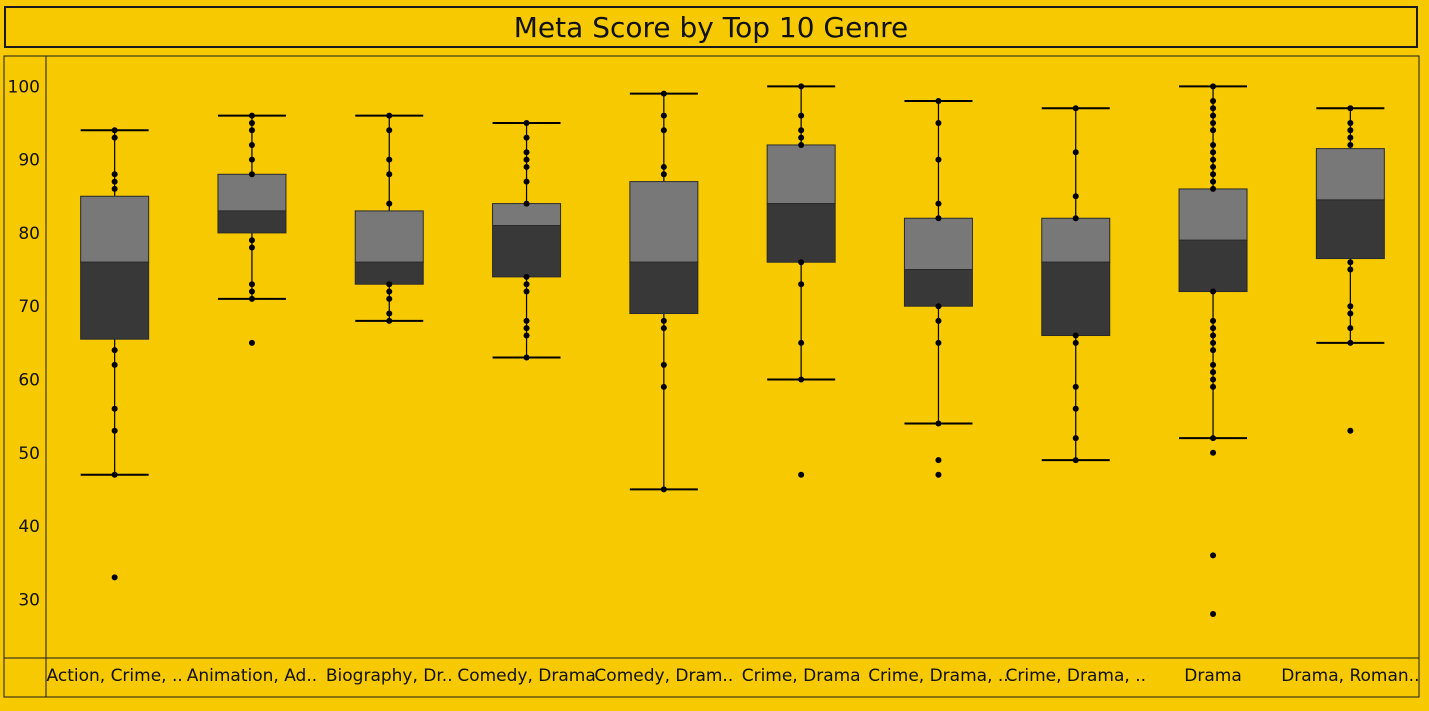 Image resolution: width=1429 pixels, height=711 pixels. What do you see at coordinates (29, 600) in the screenshot?
I see `y-tick-label: 30` at bounding box center [29, 600].